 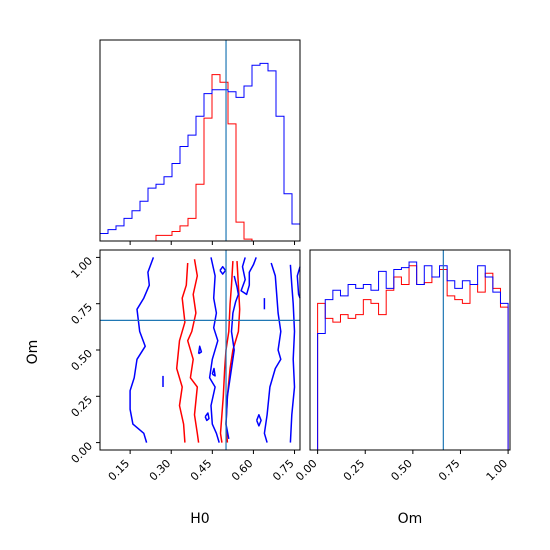 I want to click on om-axis-label: Om, so click(x=410, y=519).